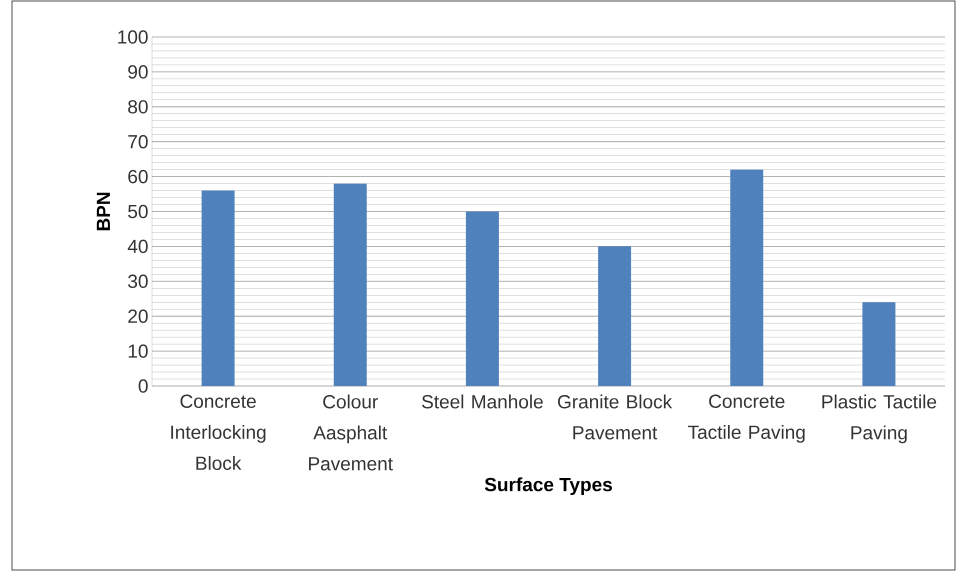 Image resolution: width=956 pixels, height=572 pixels. What do you see at coordinates (482, 401) in the screenshot?
I see `x-tick-label: Steel Manhole` at bounding box center [482, 401].